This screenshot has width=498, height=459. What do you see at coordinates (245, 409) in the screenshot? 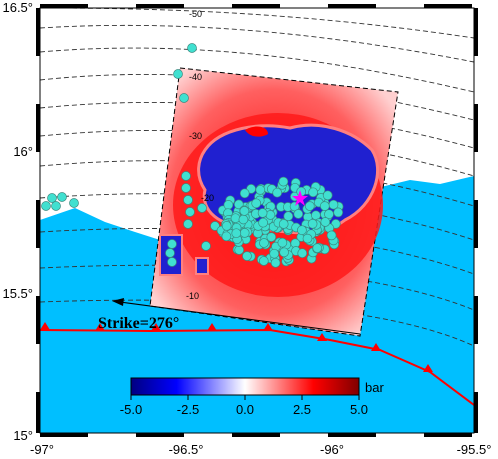
I see `colorbar-tick: 0.0` at bounding box center [245, 409].